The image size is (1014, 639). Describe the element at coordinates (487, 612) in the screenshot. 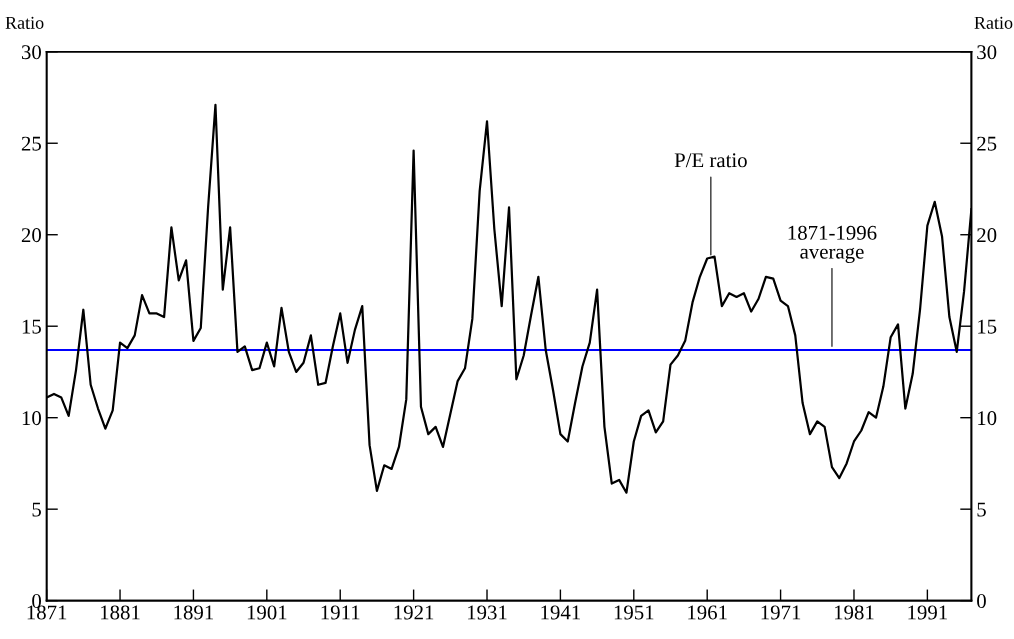

I see `x-tick-label: 1931` at that location.